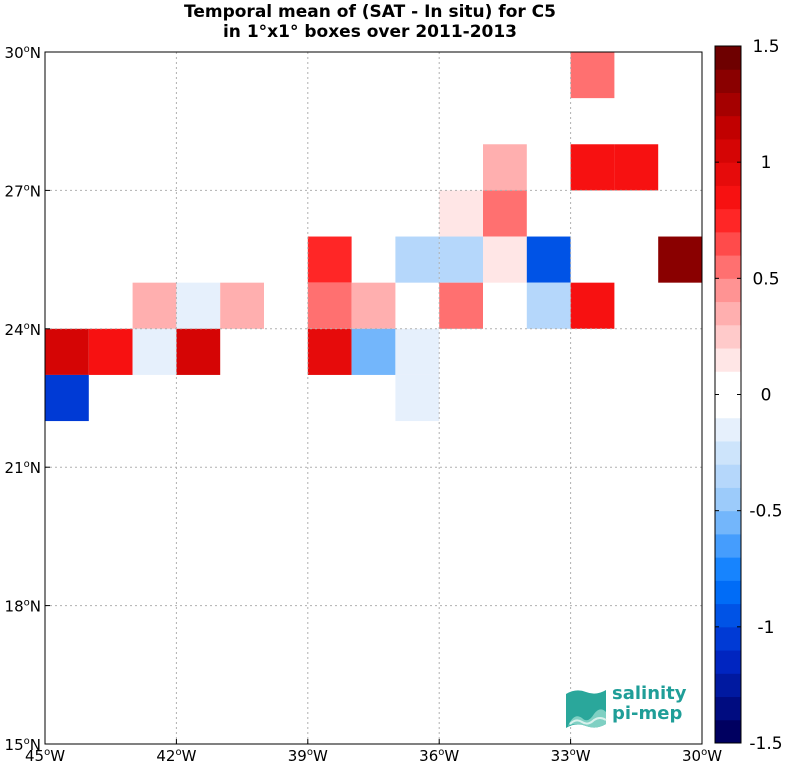  What do you see at coordinates (370, 12) in the screenshot?
I see `chart-title-line1: Temporal mean of (SAT - In situ) for C5` at bounding box center [370, 12].